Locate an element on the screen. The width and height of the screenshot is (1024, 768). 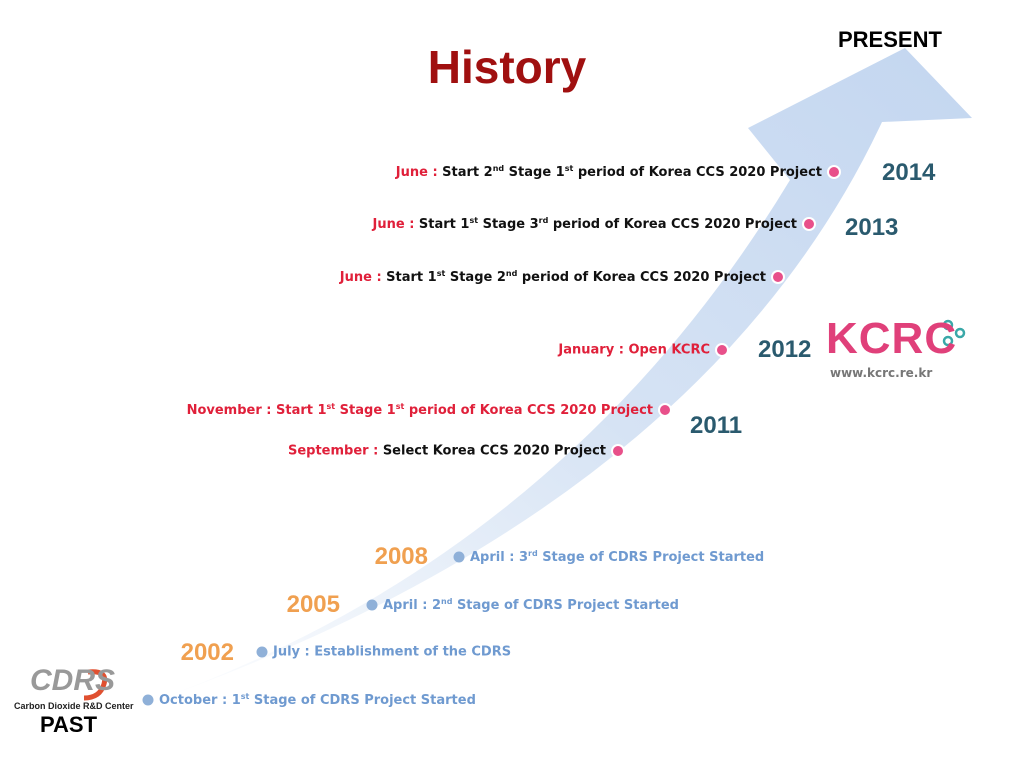
event-text: Stage 2 is located at coordinates (475, 277).